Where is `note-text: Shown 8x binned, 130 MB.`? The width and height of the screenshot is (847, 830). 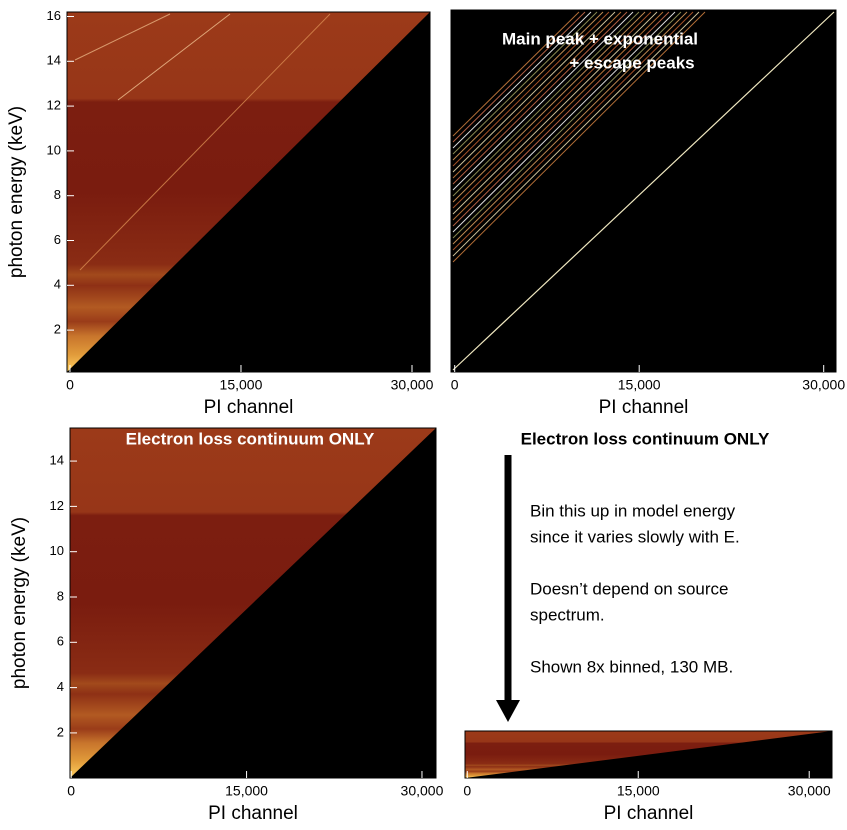 note-text: Shown 8x binned, 130 MB. is located at coordinates (631, 666).